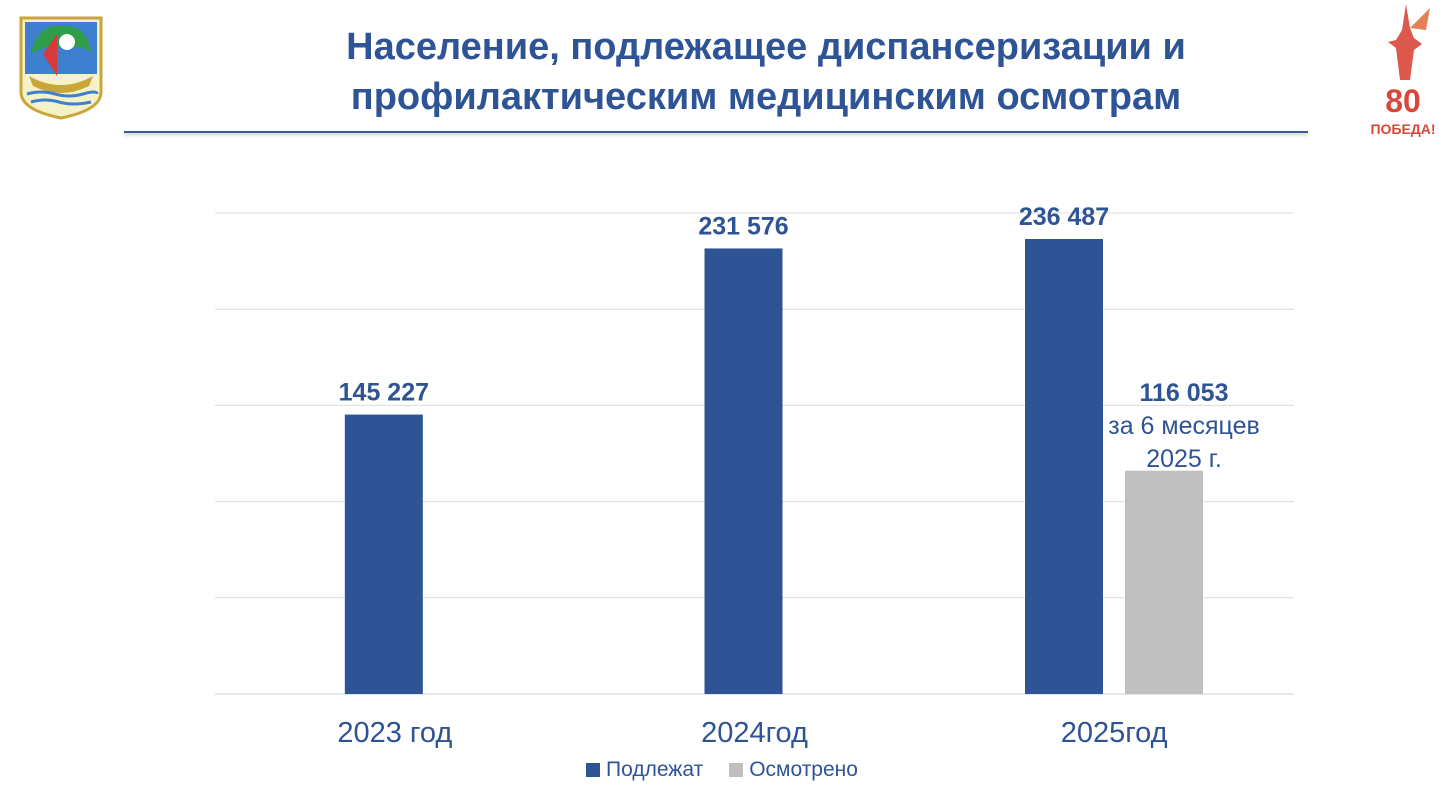 The height and width of the screenshot is (803, 1444). I want to click on data-label: 145 227, so click(384, 393).